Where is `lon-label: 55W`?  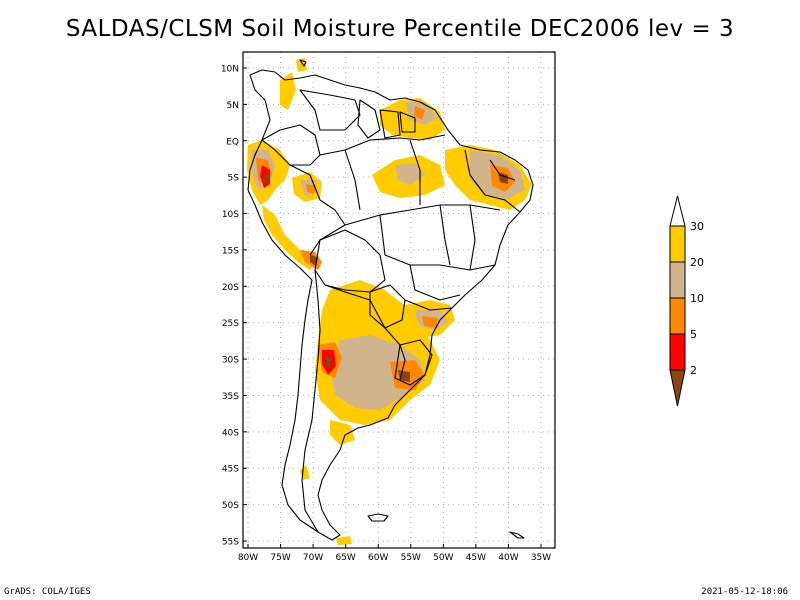 lon-label: 55W is located at coordinates (411, 558).